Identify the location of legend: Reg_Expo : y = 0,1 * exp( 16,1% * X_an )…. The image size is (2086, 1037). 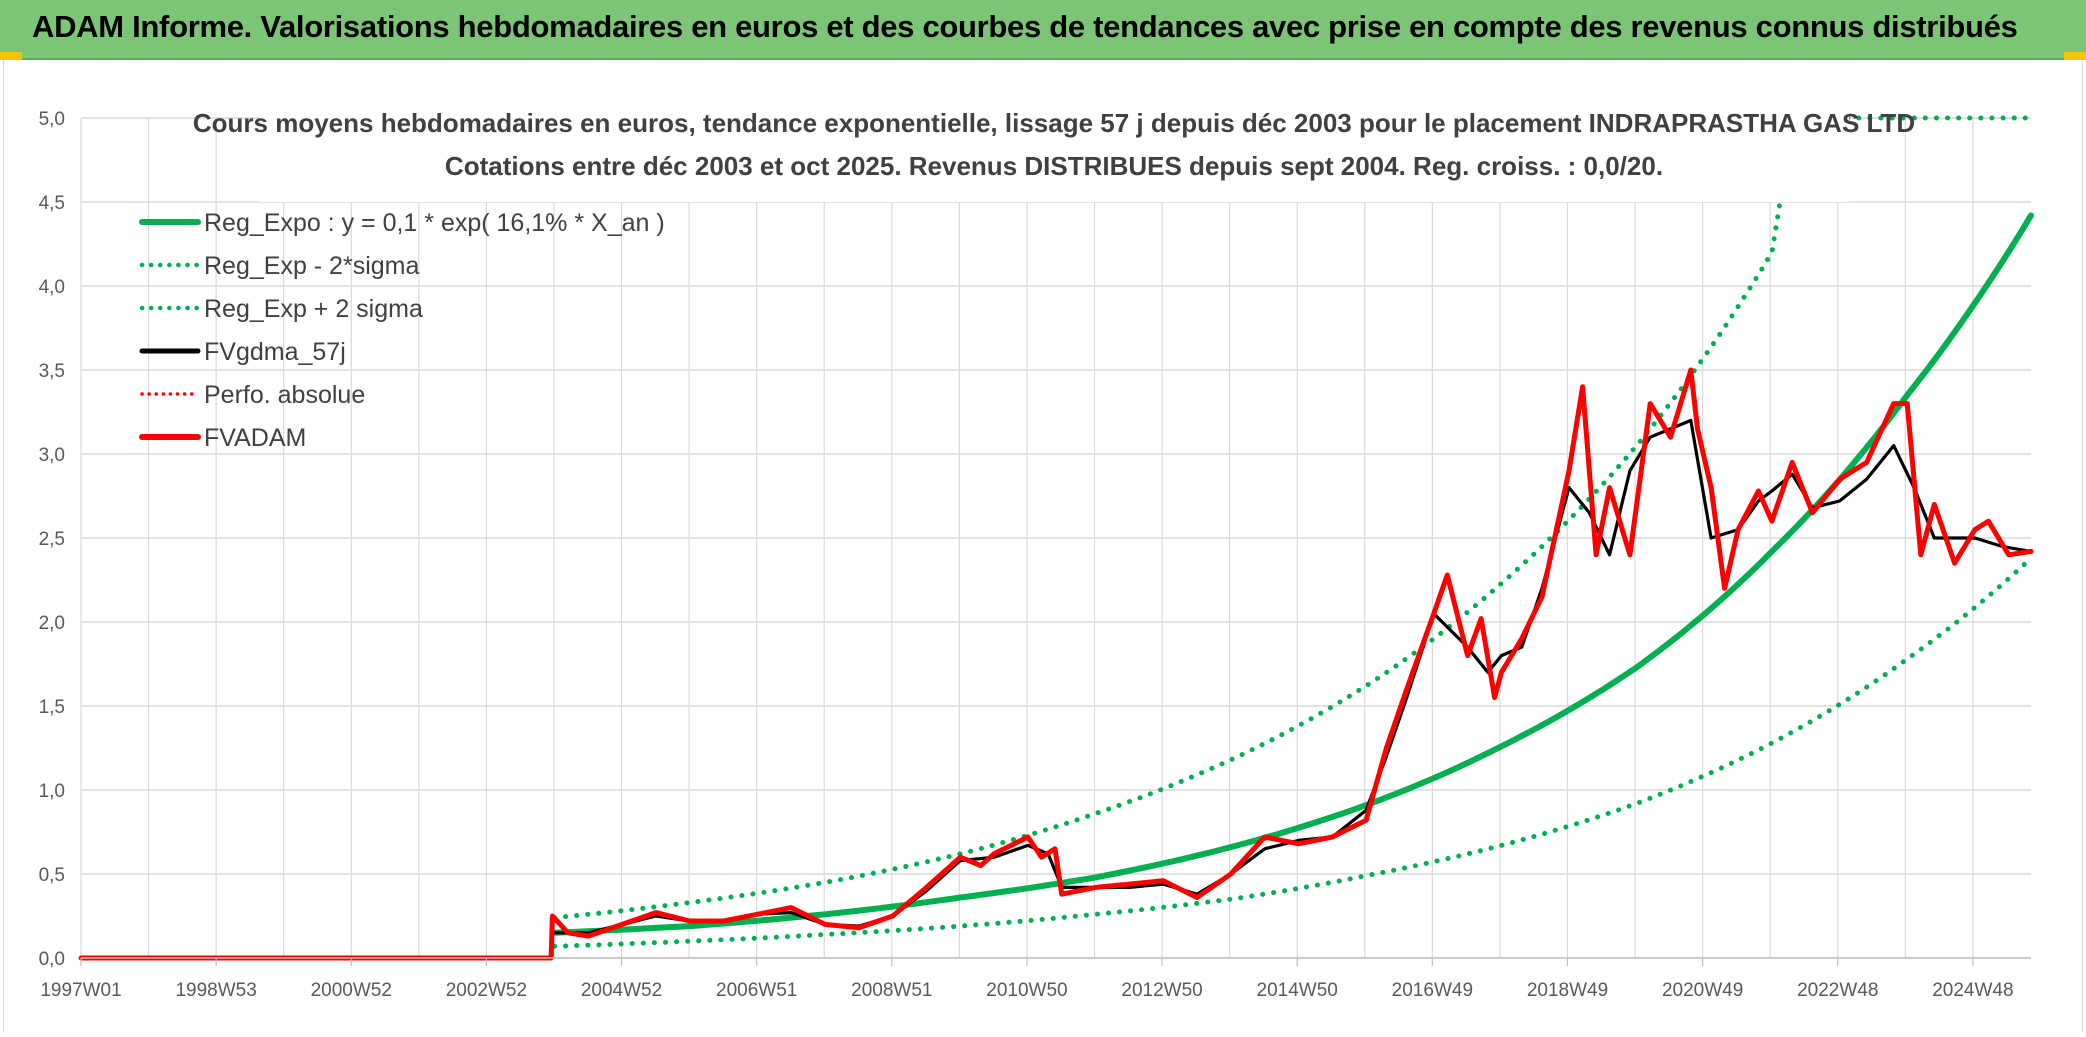
(402, 330).